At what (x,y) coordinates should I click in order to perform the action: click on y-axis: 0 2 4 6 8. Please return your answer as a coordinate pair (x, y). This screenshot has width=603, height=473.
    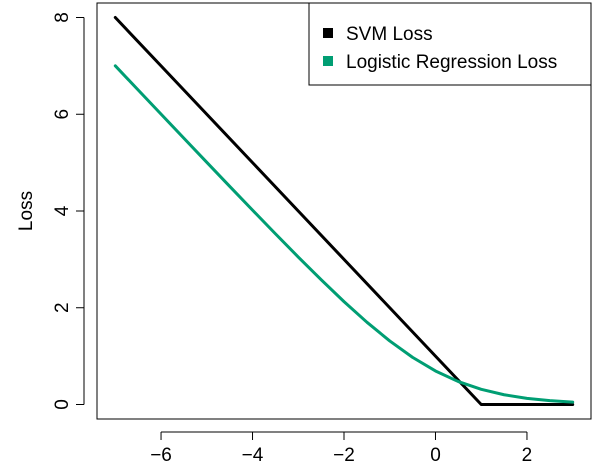
    Looking at the image, I should click on (68, 211).